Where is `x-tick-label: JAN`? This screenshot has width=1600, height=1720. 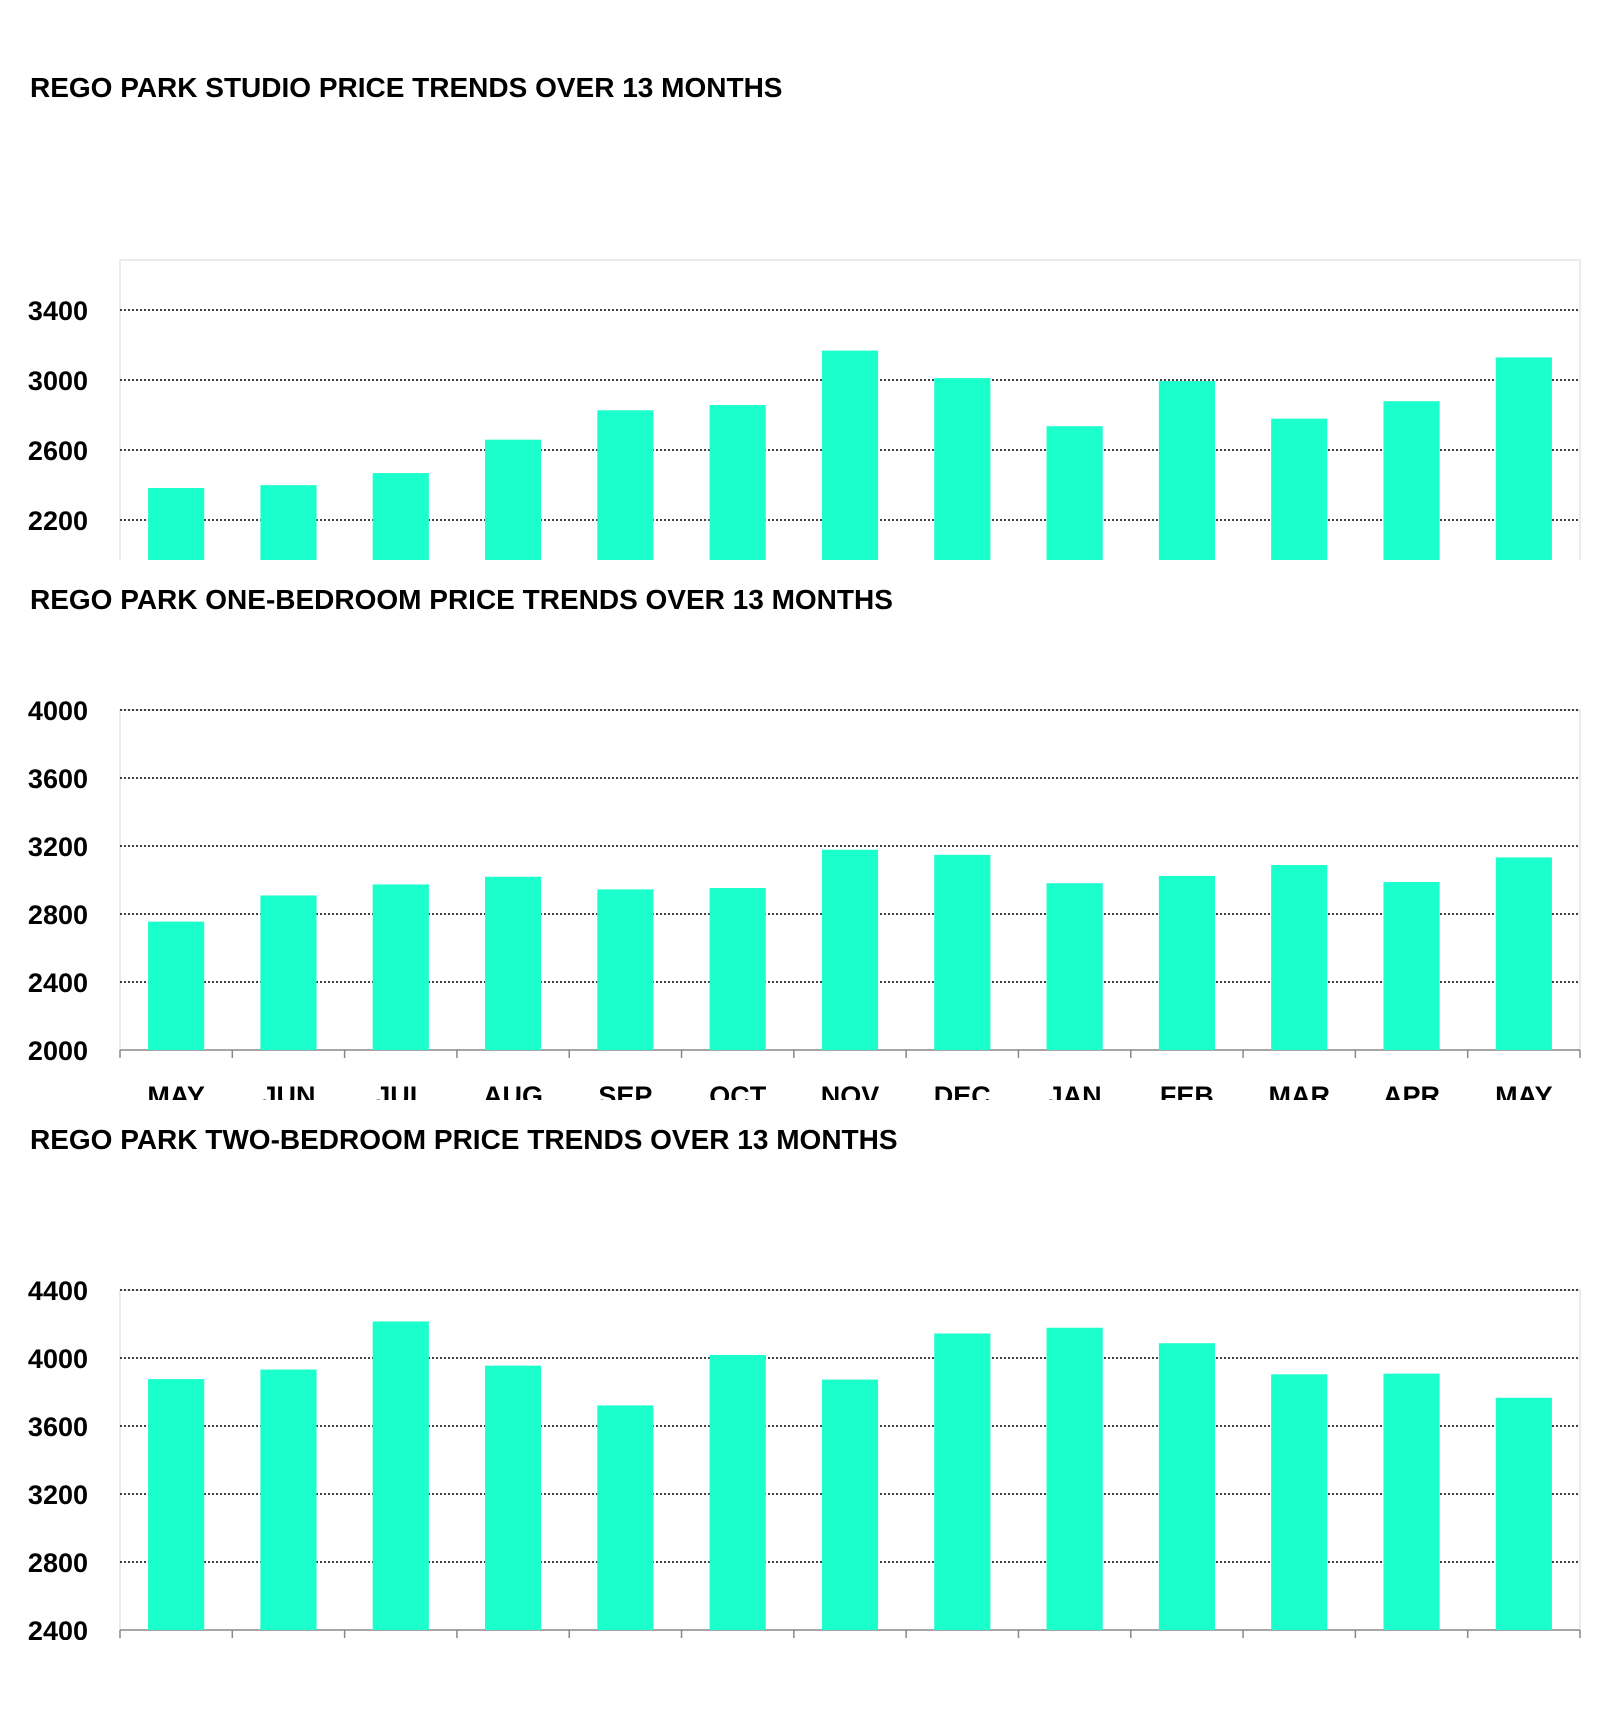 x-tick-label: JAN is located at coordinates (1075, 1090).